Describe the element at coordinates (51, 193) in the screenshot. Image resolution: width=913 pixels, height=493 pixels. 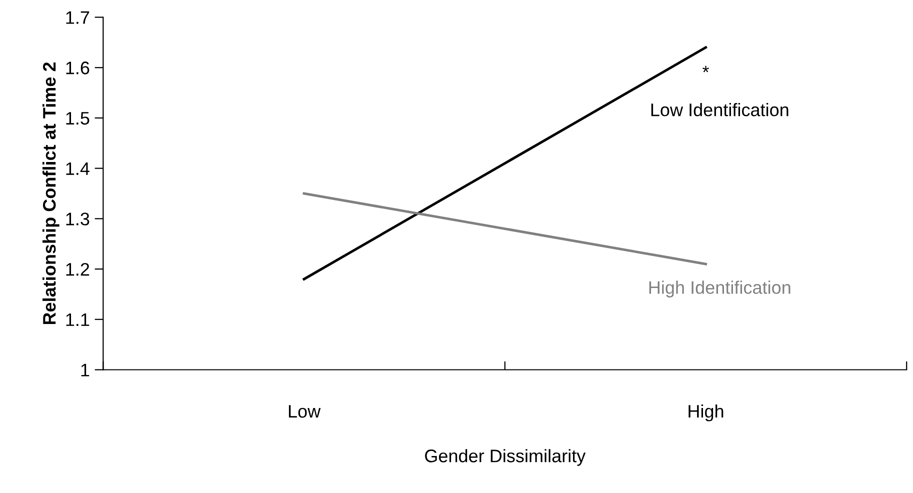
I see `y-axis-title: Relationship Conflict at Time 2` at that location.